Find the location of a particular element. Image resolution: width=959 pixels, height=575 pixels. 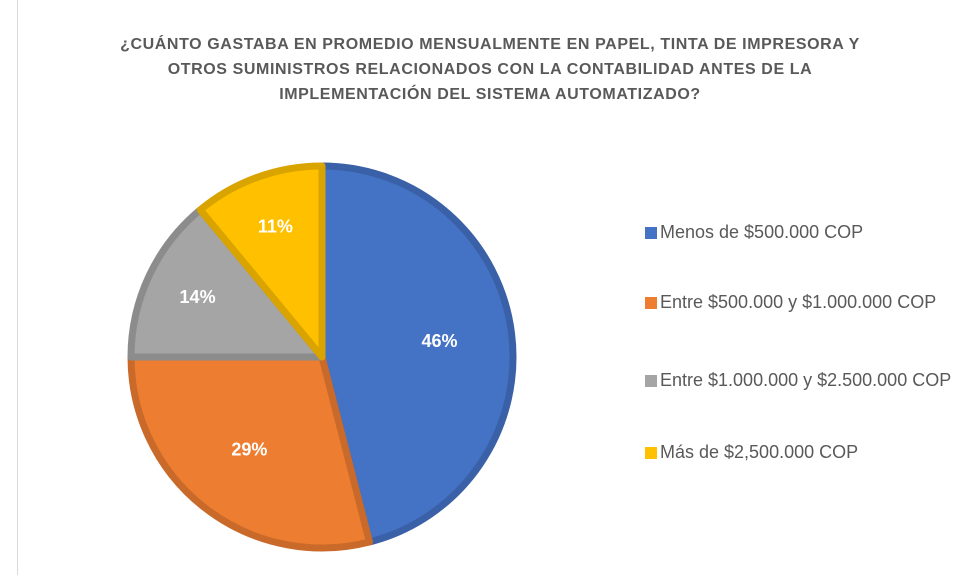

data-label: 11% is located at coordinates (275, 226).